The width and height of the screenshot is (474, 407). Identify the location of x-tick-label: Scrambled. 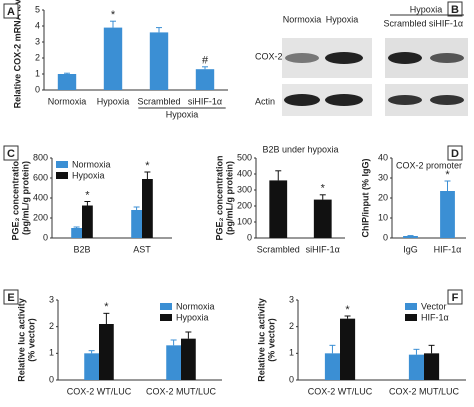
(278, 249).